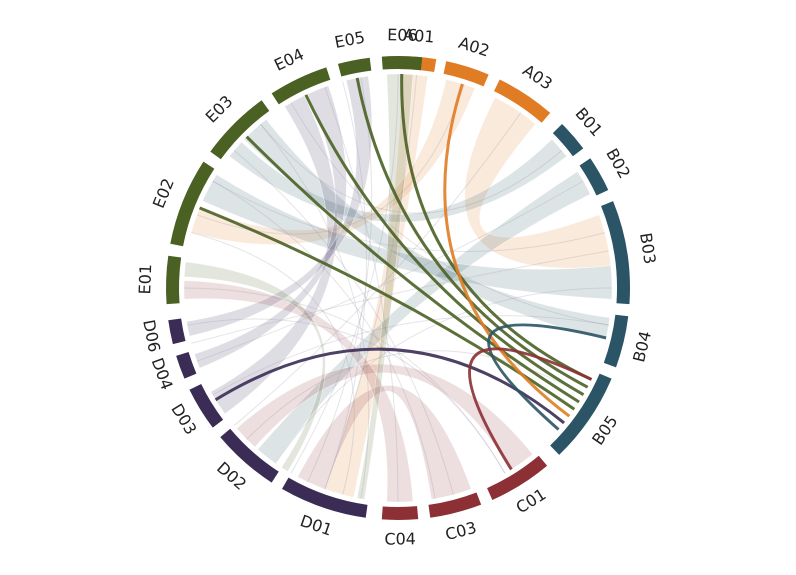  Describe the element at coordinates (455, 505) in the screenshot. I see `segment-arc-c03` at that location.